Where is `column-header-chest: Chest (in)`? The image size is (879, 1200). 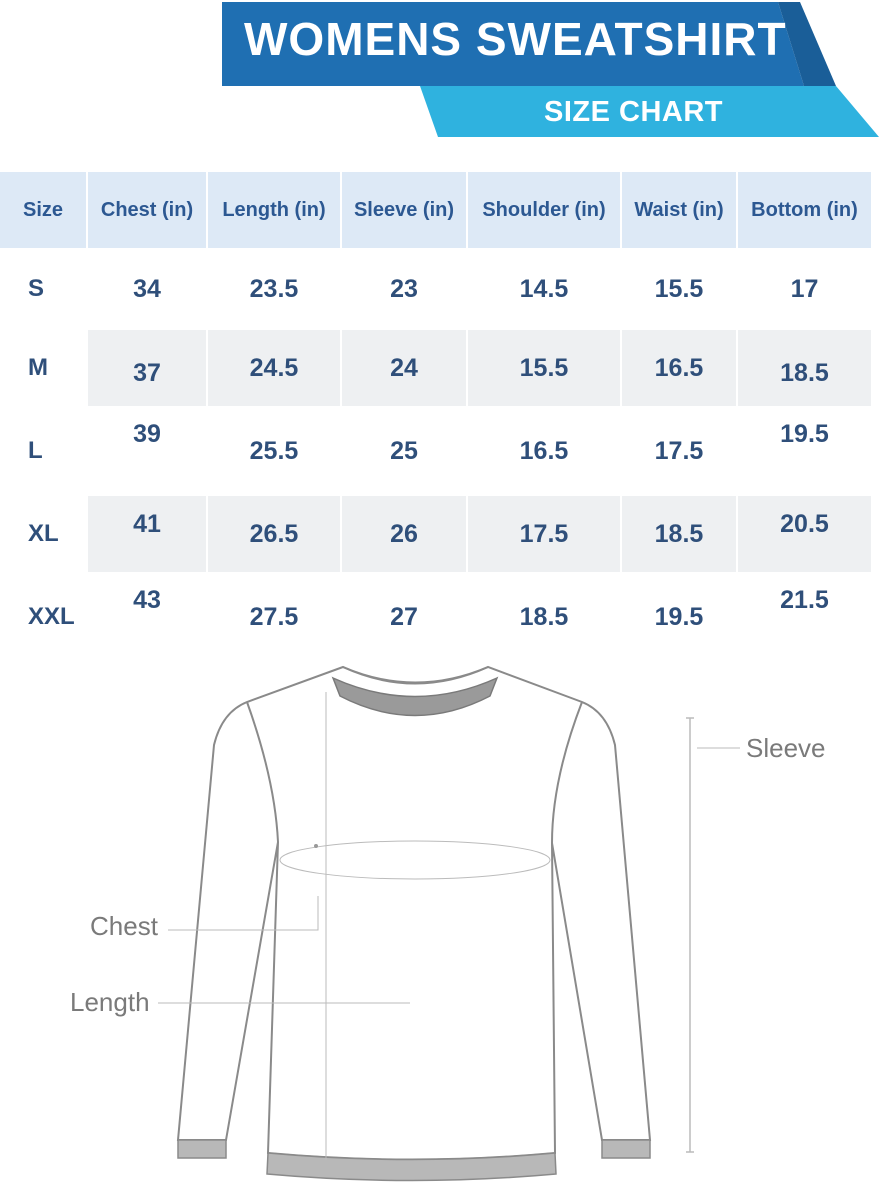 column-header-chest: Chest (in) is located at coordinates (147, 210).